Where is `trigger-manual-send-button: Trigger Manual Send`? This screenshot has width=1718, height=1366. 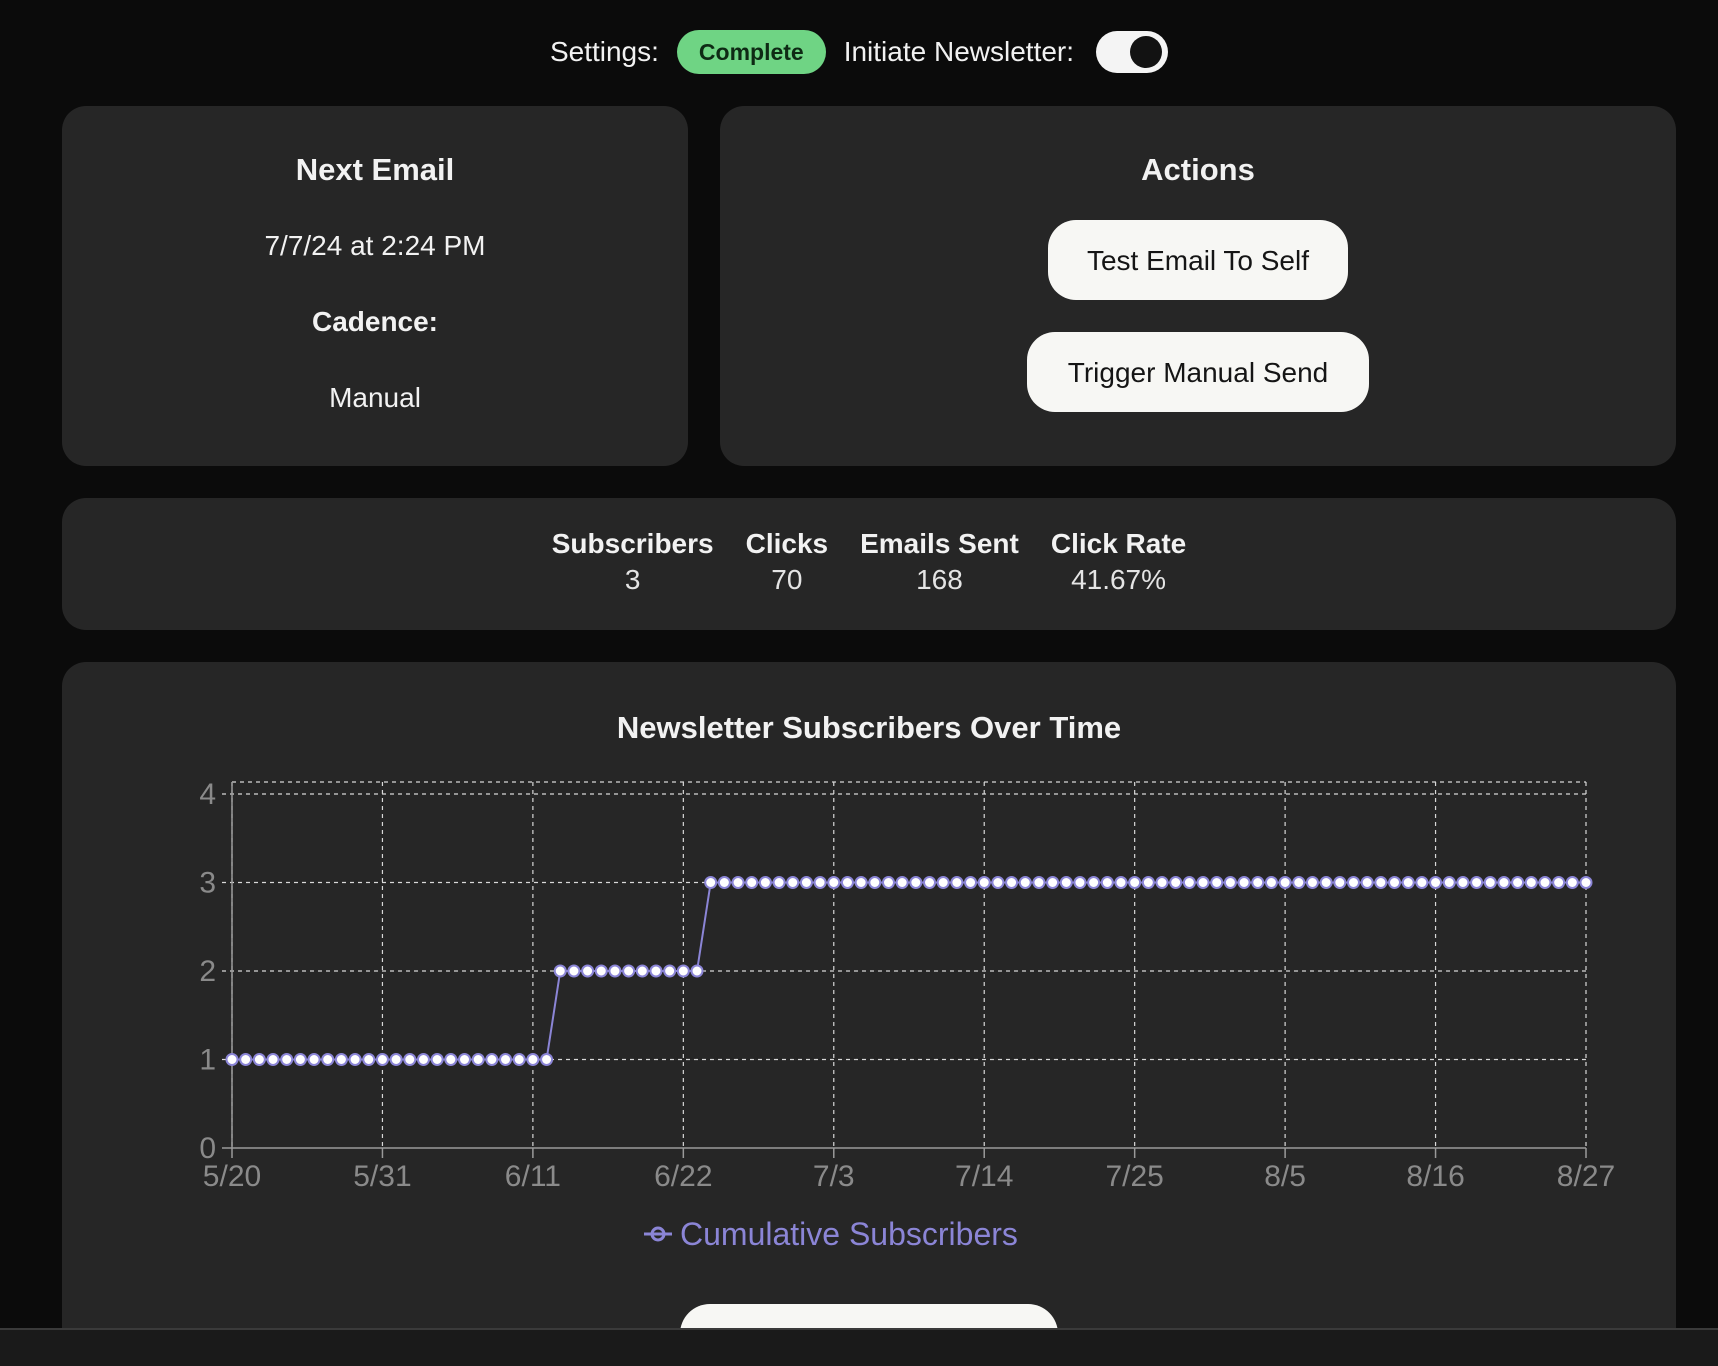
trigger-manual-send-button: Trigger Manual Send is located at coordinates (1198, 372).